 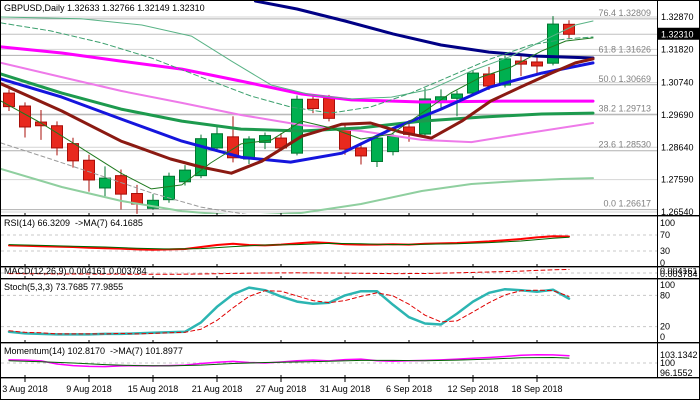 I want to click on rsi-lines, so click(x=289, y=243).